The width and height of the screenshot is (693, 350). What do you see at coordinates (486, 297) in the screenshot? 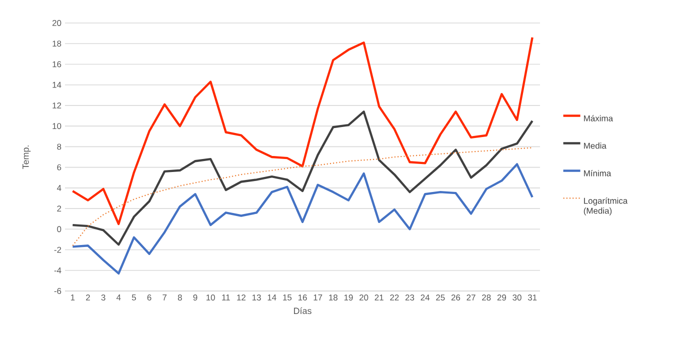
I see `x-tick-label: 28` at bounding box center [486, 297].